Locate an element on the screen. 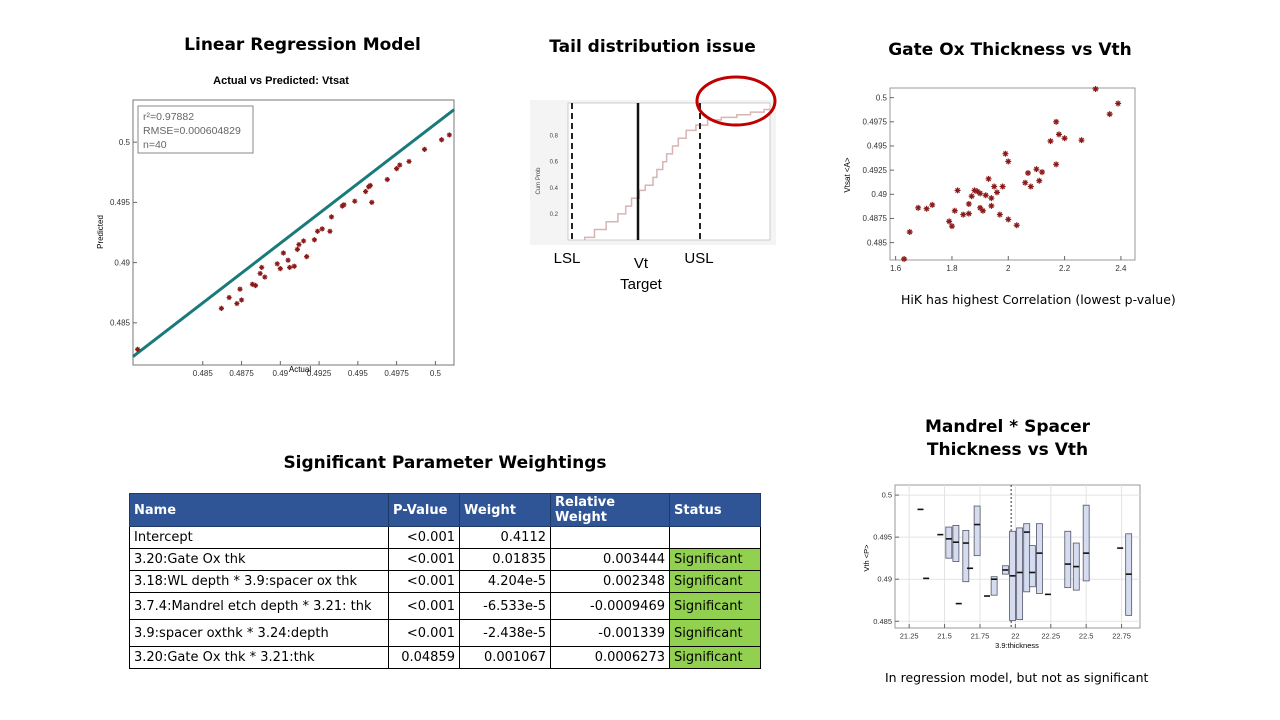  cell-status is located at coordinates (715, 537).